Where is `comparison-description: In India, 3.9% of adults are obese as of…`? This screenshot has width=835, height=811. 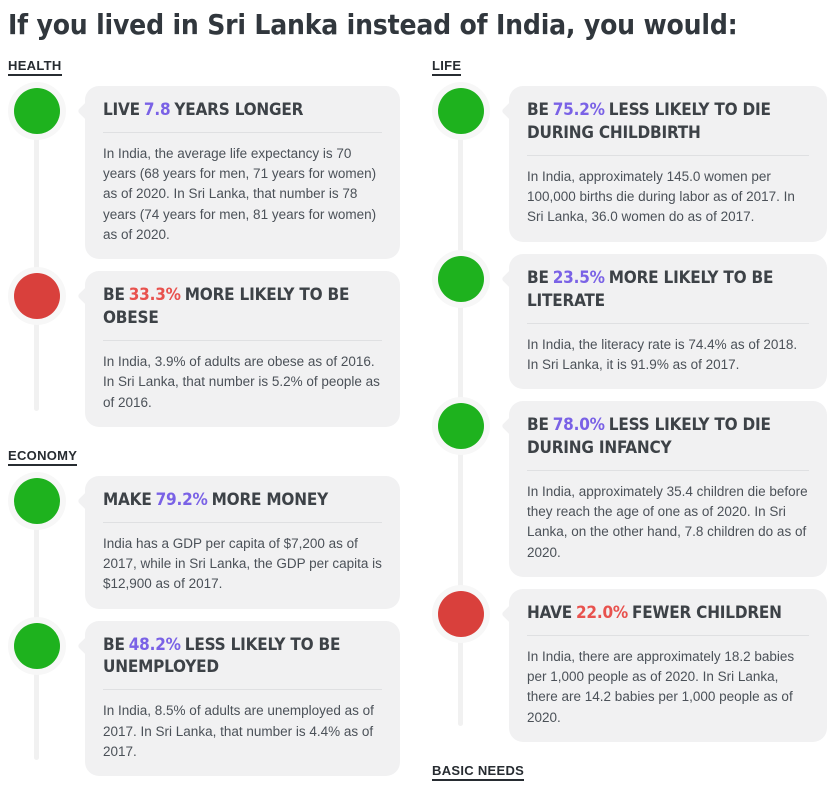 comparison-description: In India, 3.9% of adults are obese as of… is located at coordinates (241, 382).